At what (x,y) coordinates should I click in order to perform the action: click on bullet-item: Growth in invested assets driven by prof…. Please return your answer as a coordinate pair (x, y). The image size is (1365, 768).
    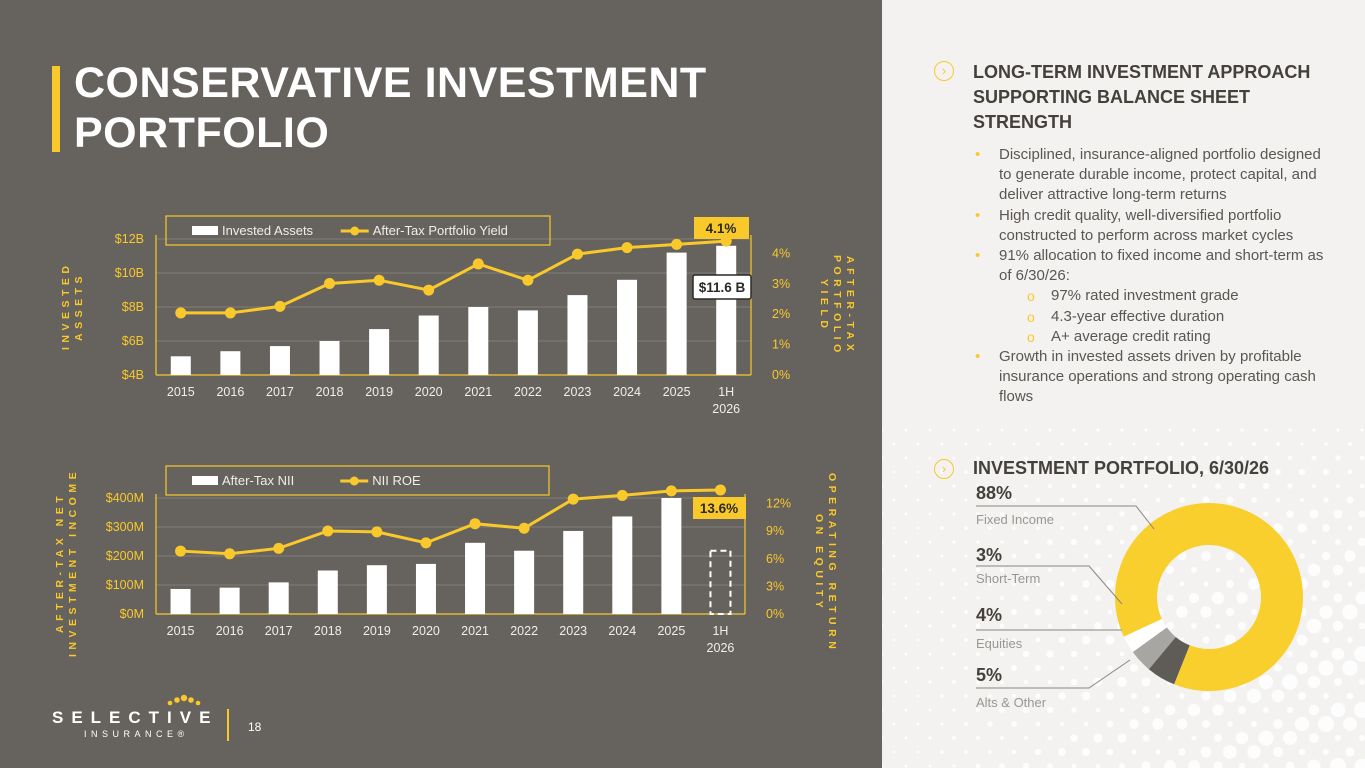
    Looking at the image, I should click on (1153, 377).